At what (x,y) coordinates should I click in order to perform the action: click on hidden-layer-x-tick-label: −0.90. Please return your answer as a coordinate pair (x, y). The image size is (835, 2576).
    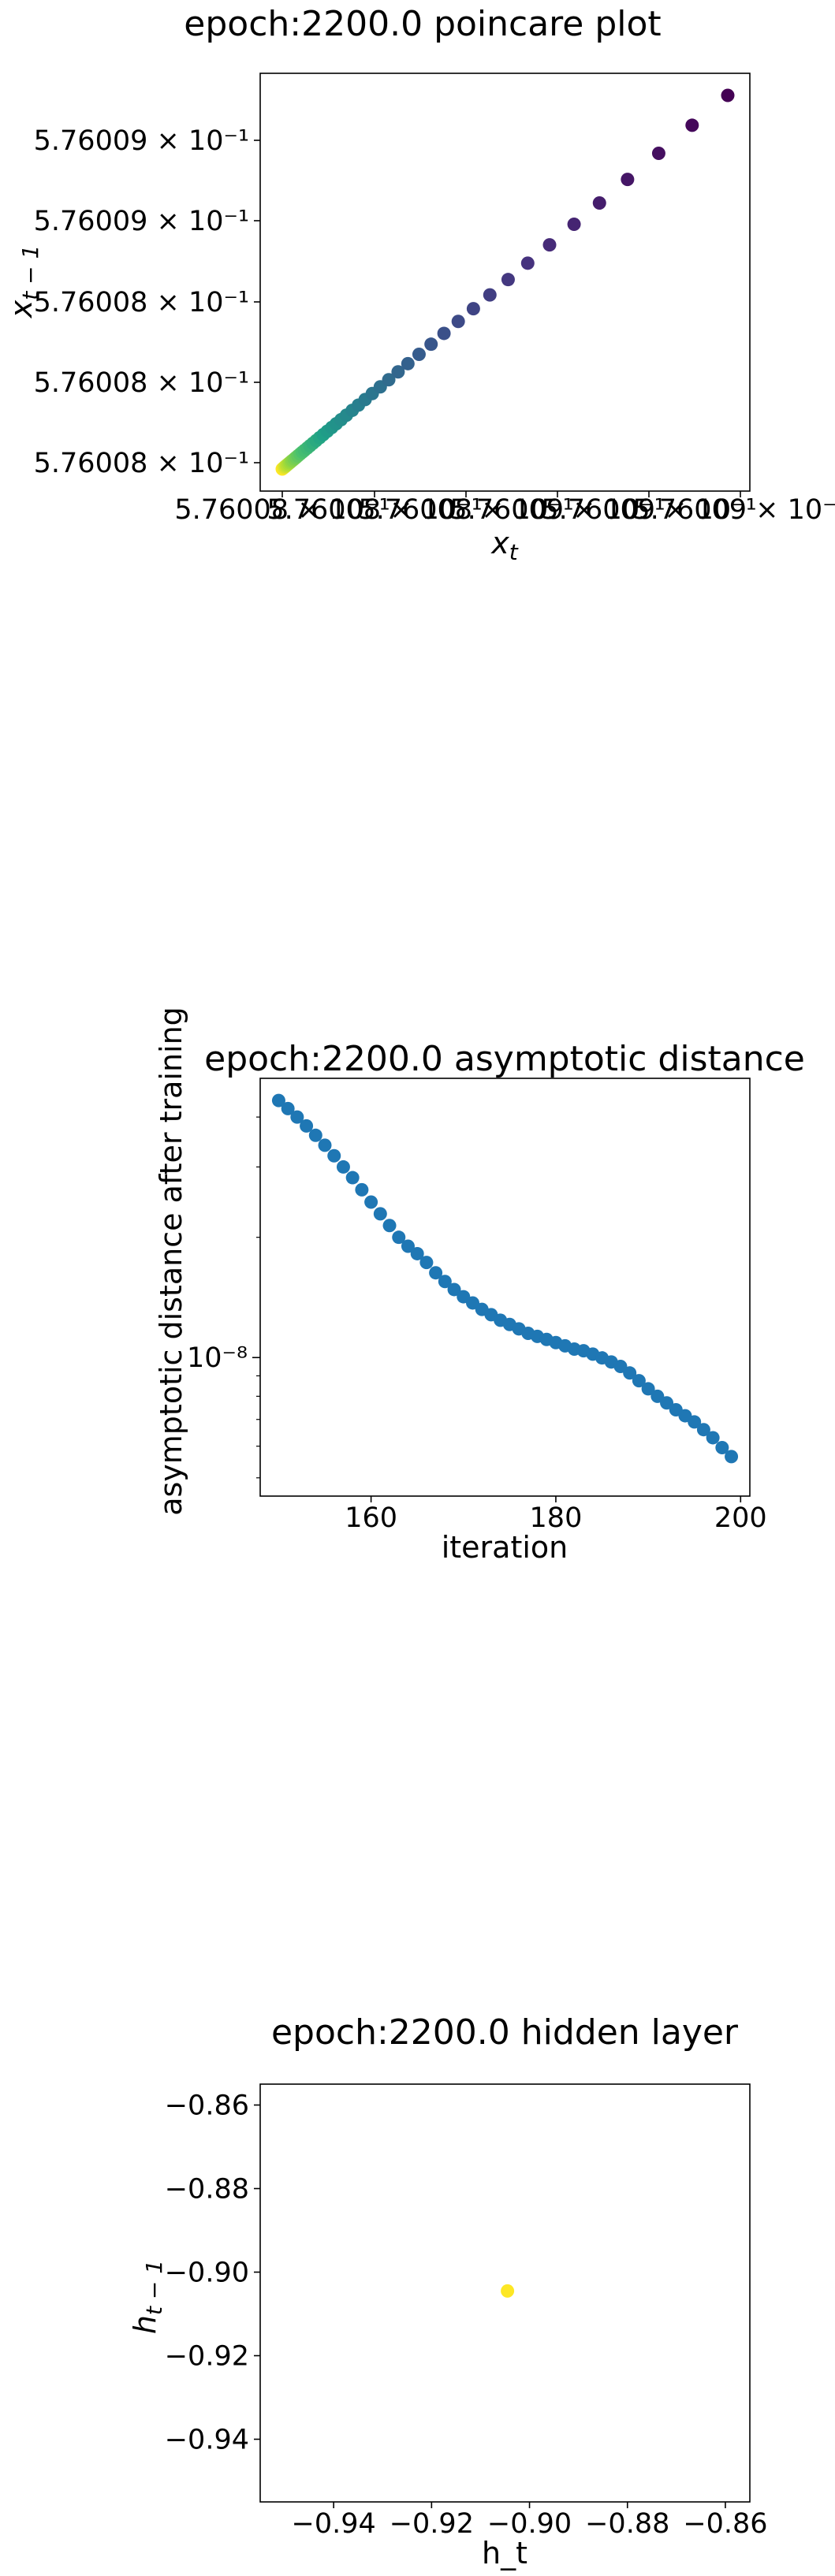
    Looking at the image, I should click on (529, 2524).